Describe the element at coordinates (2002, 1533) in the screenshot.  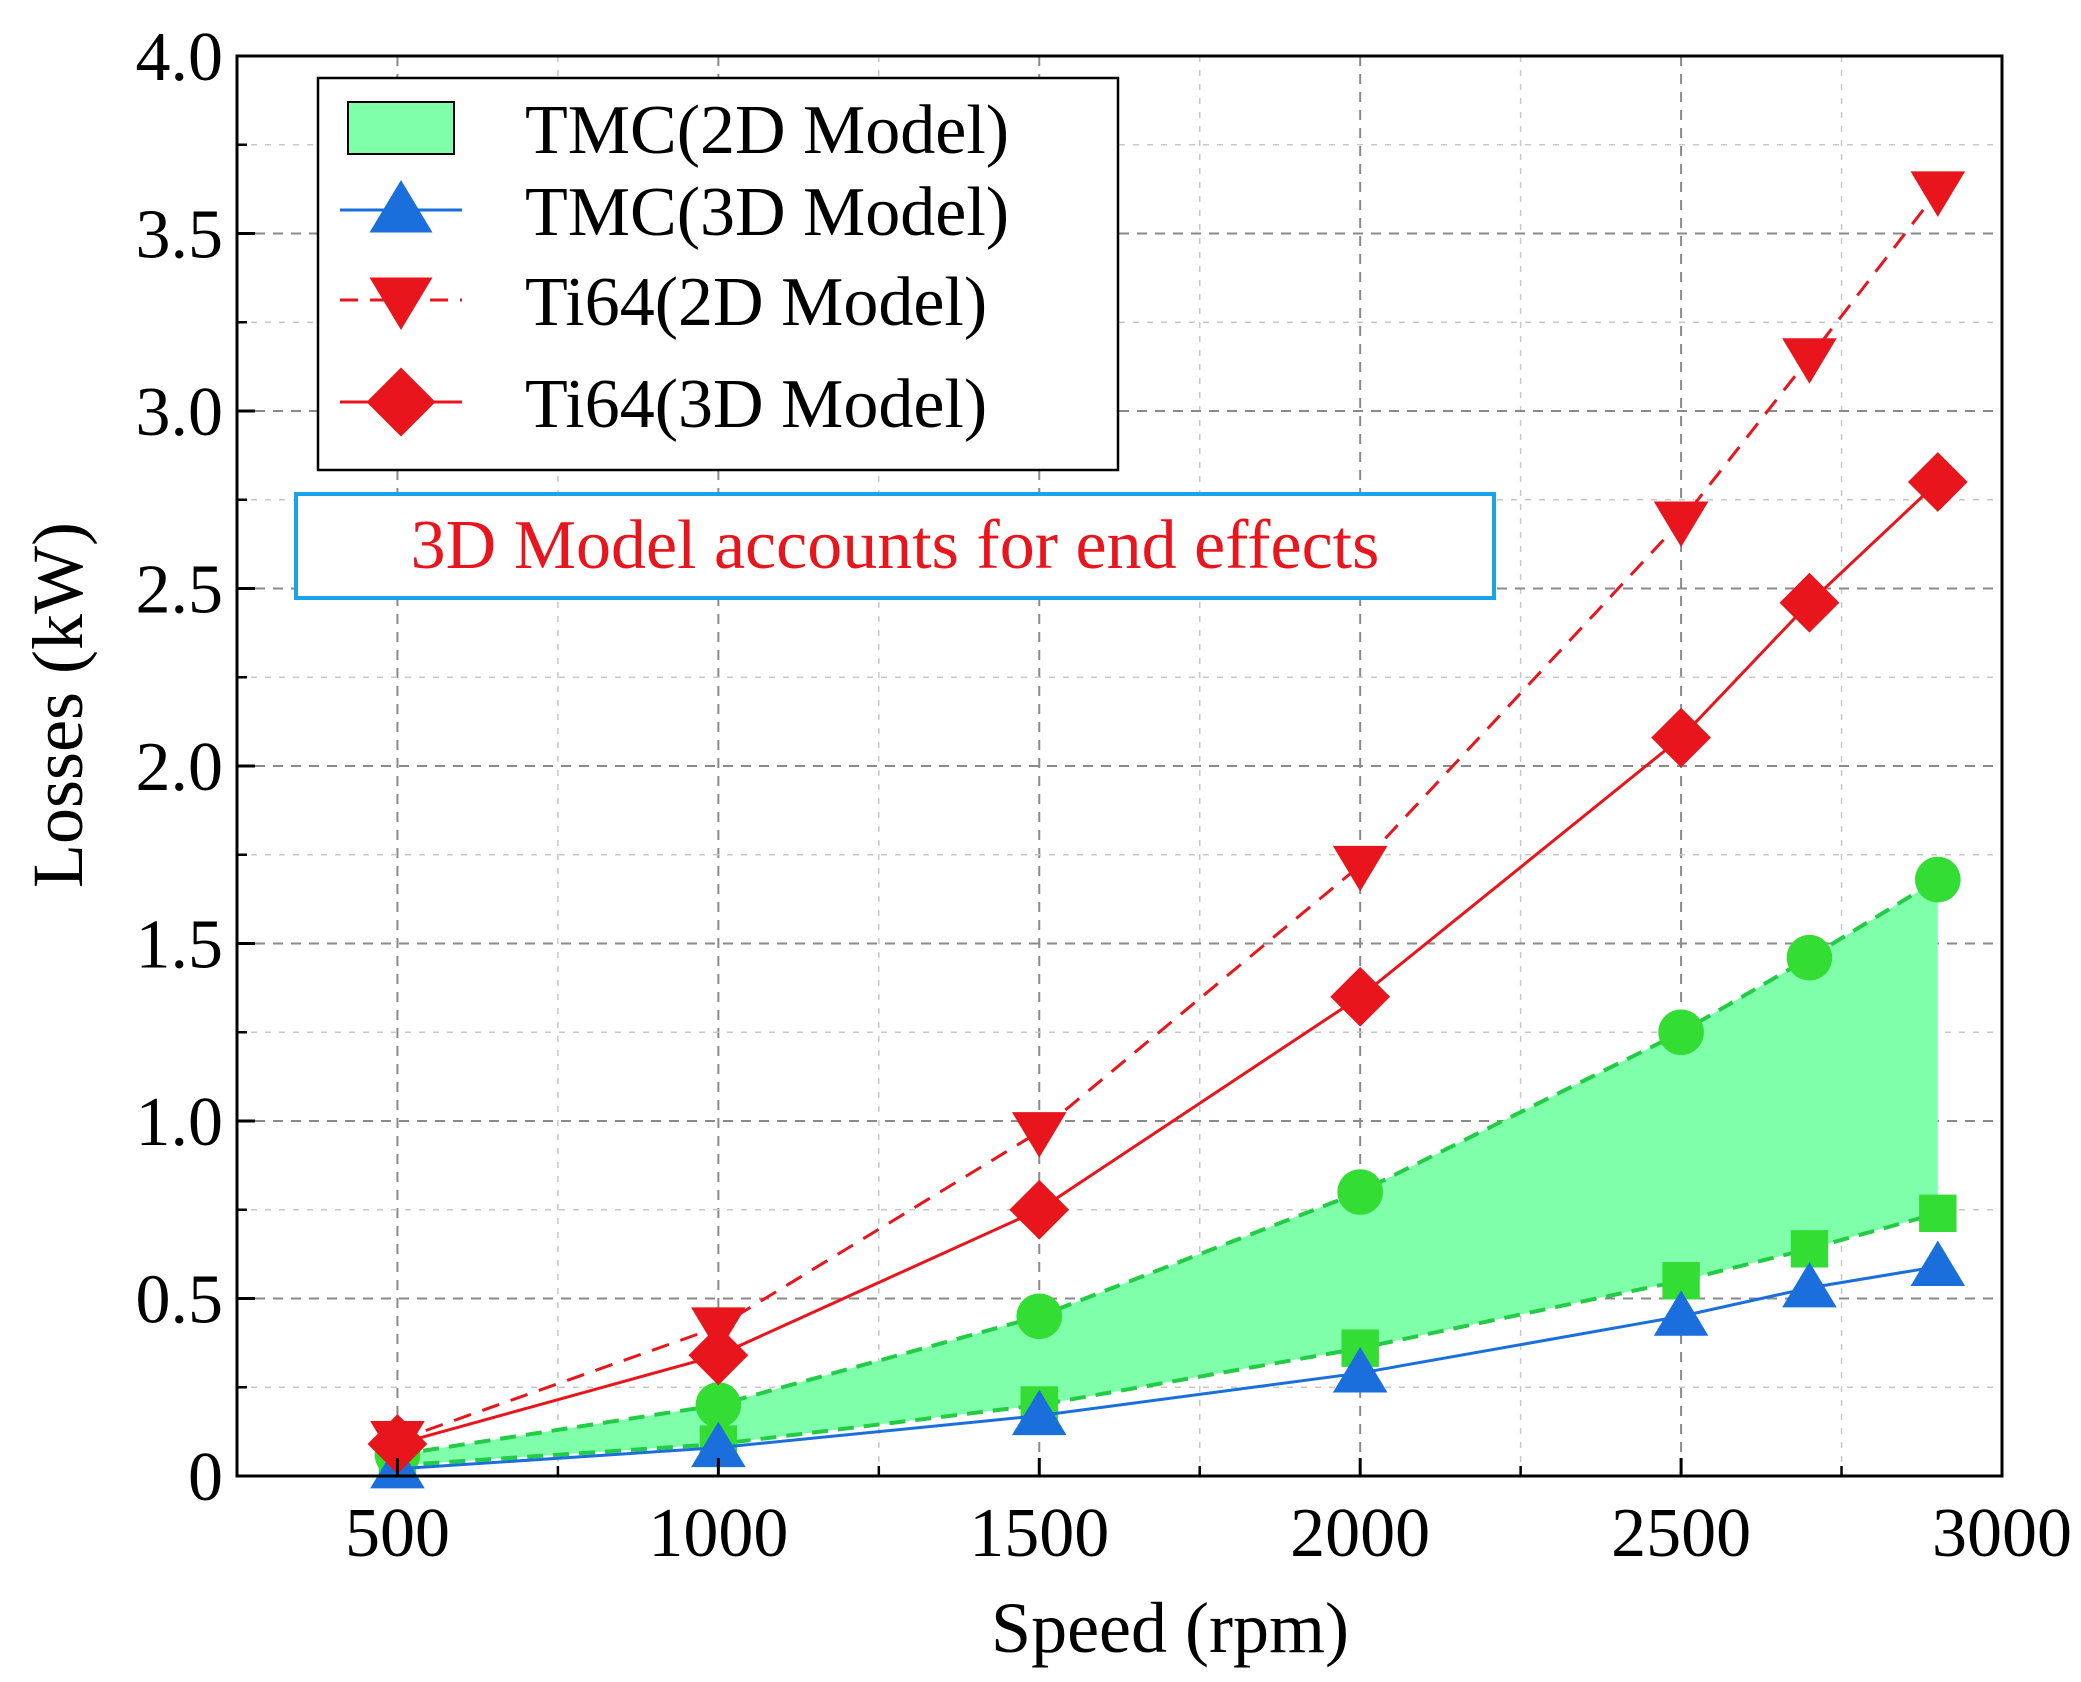
I see `x-tick-label: 3000` at that location.